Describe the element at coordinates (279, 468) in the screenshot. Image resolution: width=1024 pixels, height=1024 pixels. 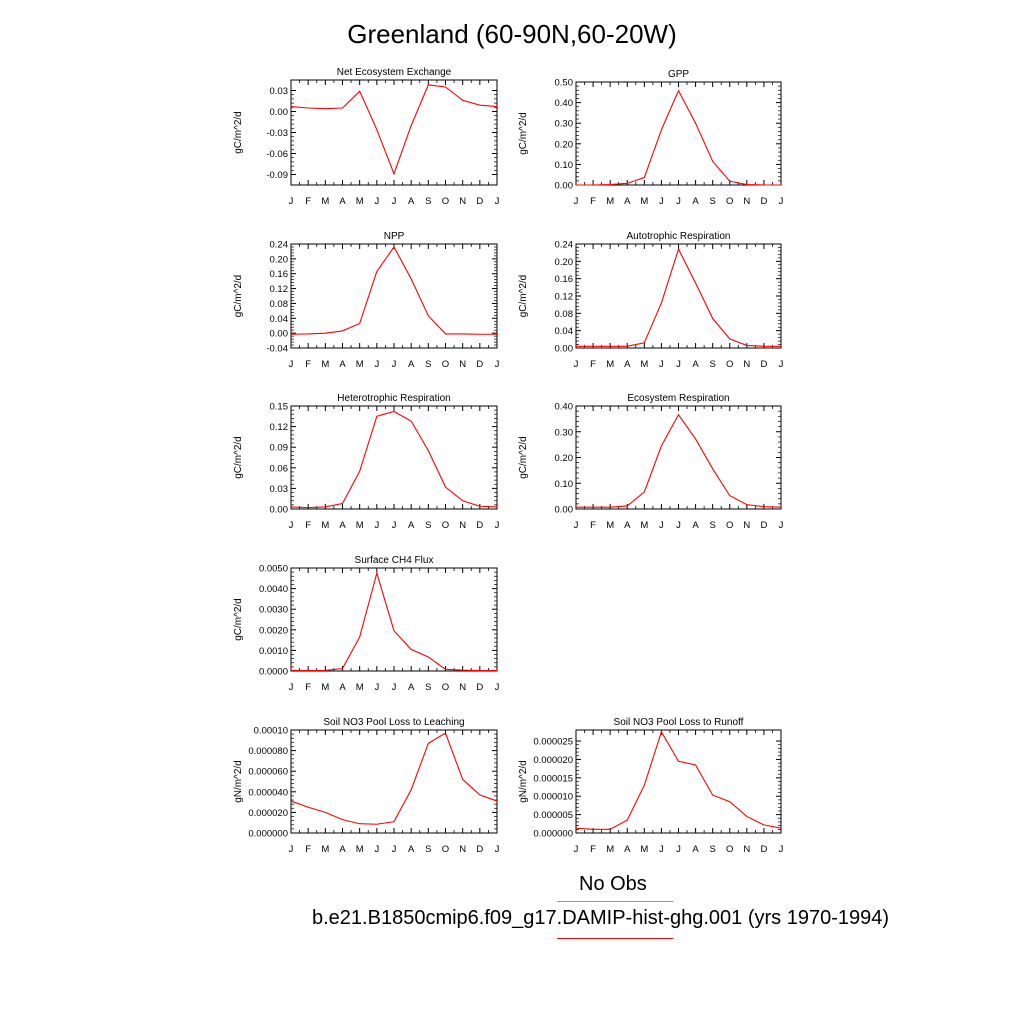
I see `y-tick-label: 0.06` at that location.